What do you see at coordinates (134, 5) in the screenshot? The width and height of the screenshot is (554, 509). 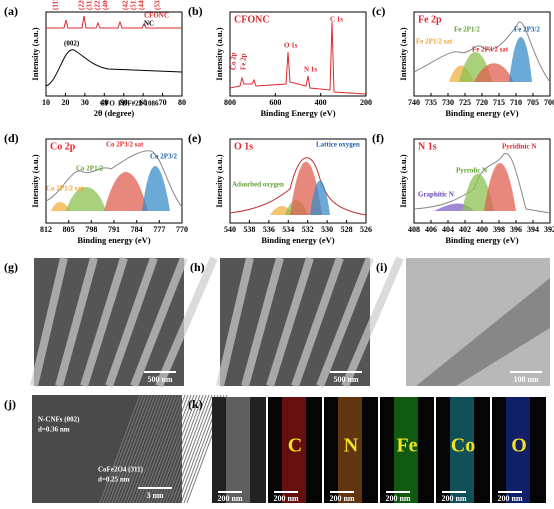 I see `annotation: (511)` at bounding box center [134, 5].